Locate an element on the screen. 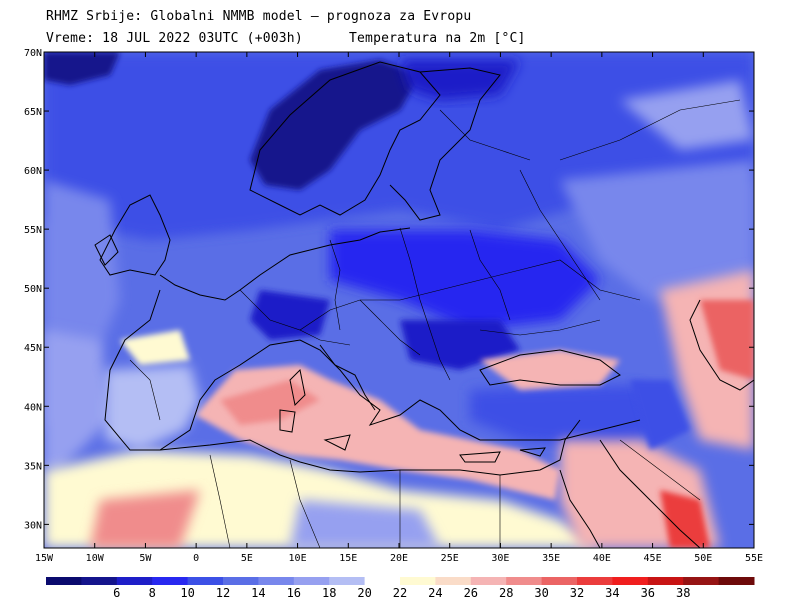  lon-label: 10W is located at coordinates (95, 558).